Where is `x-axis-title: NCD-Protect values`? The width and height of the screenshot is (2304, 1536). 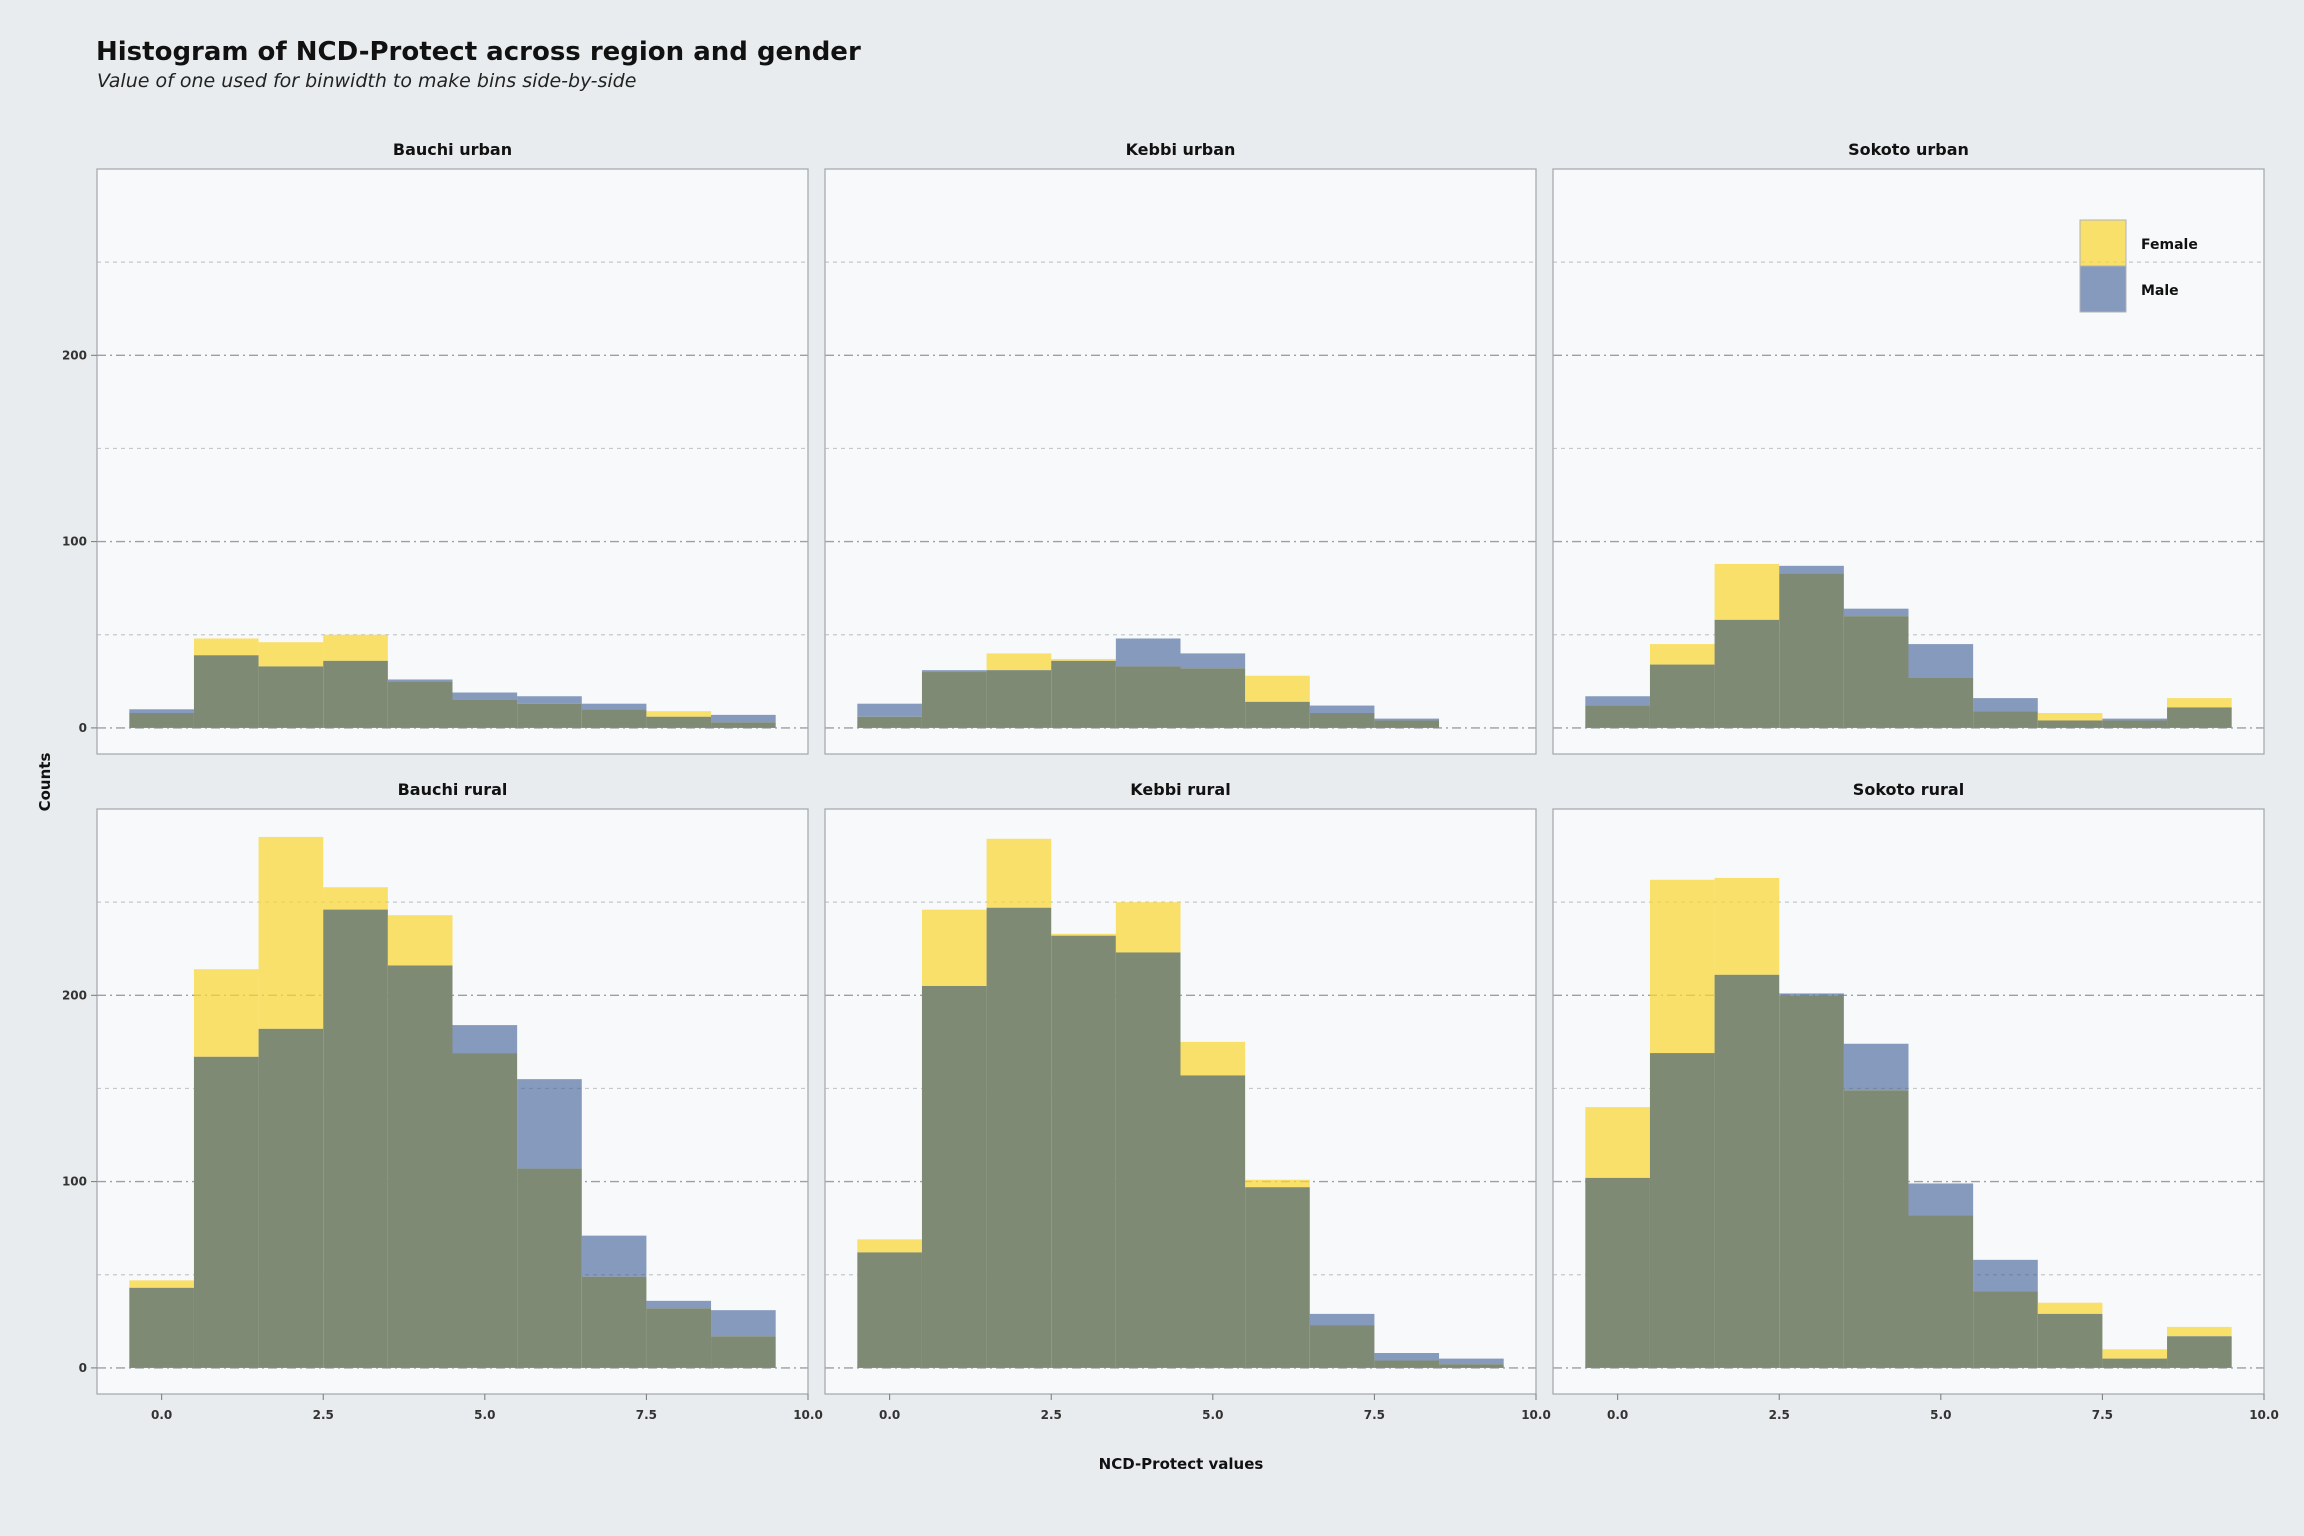
x-axis-title: NCD-Protect values is located at coordinates (1181, 1464).